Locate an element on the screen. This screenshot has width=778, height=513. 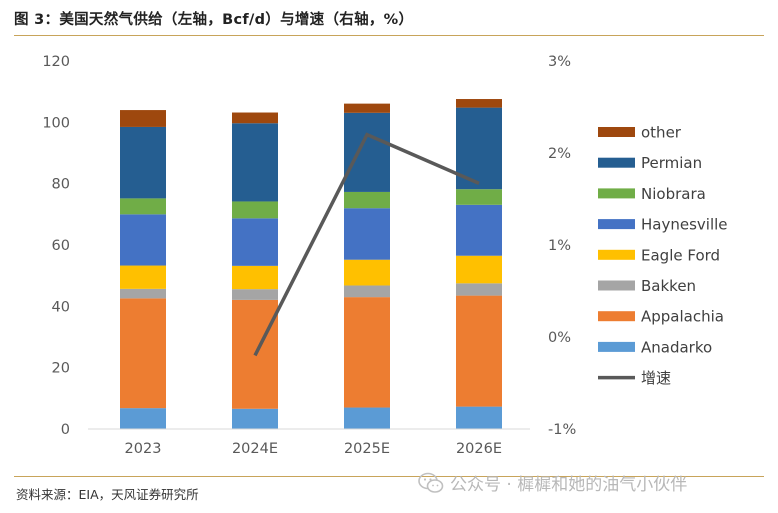
watermark-block: 公众号 · 樨樨和她的油气小伙伴 is located at coordinates (552, 482).